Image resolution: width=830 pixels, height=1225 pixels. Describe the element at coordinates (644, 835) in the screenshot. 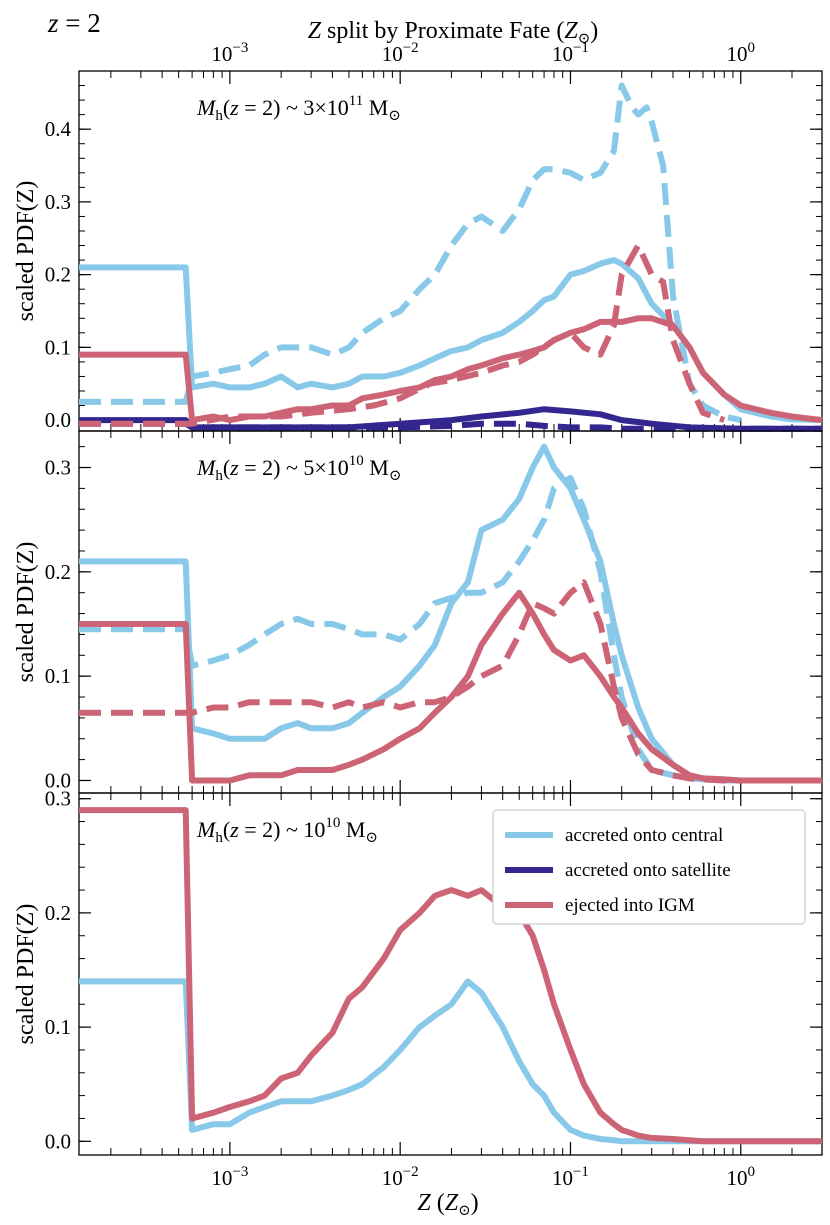

I see `legend-entry-label: accreted onto central` at that location.